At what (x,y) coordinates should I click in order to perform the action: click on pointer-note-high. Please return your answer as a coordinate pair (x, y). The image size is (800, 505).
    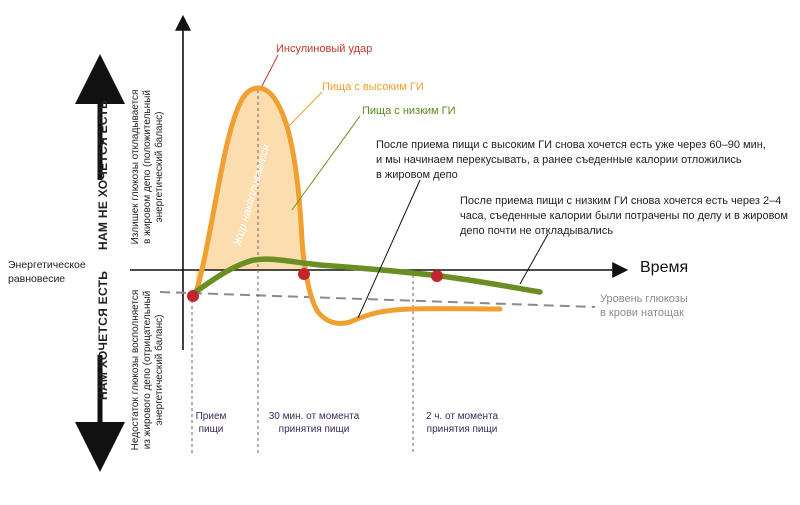
    Looking at the image, I should click on (389, 249).